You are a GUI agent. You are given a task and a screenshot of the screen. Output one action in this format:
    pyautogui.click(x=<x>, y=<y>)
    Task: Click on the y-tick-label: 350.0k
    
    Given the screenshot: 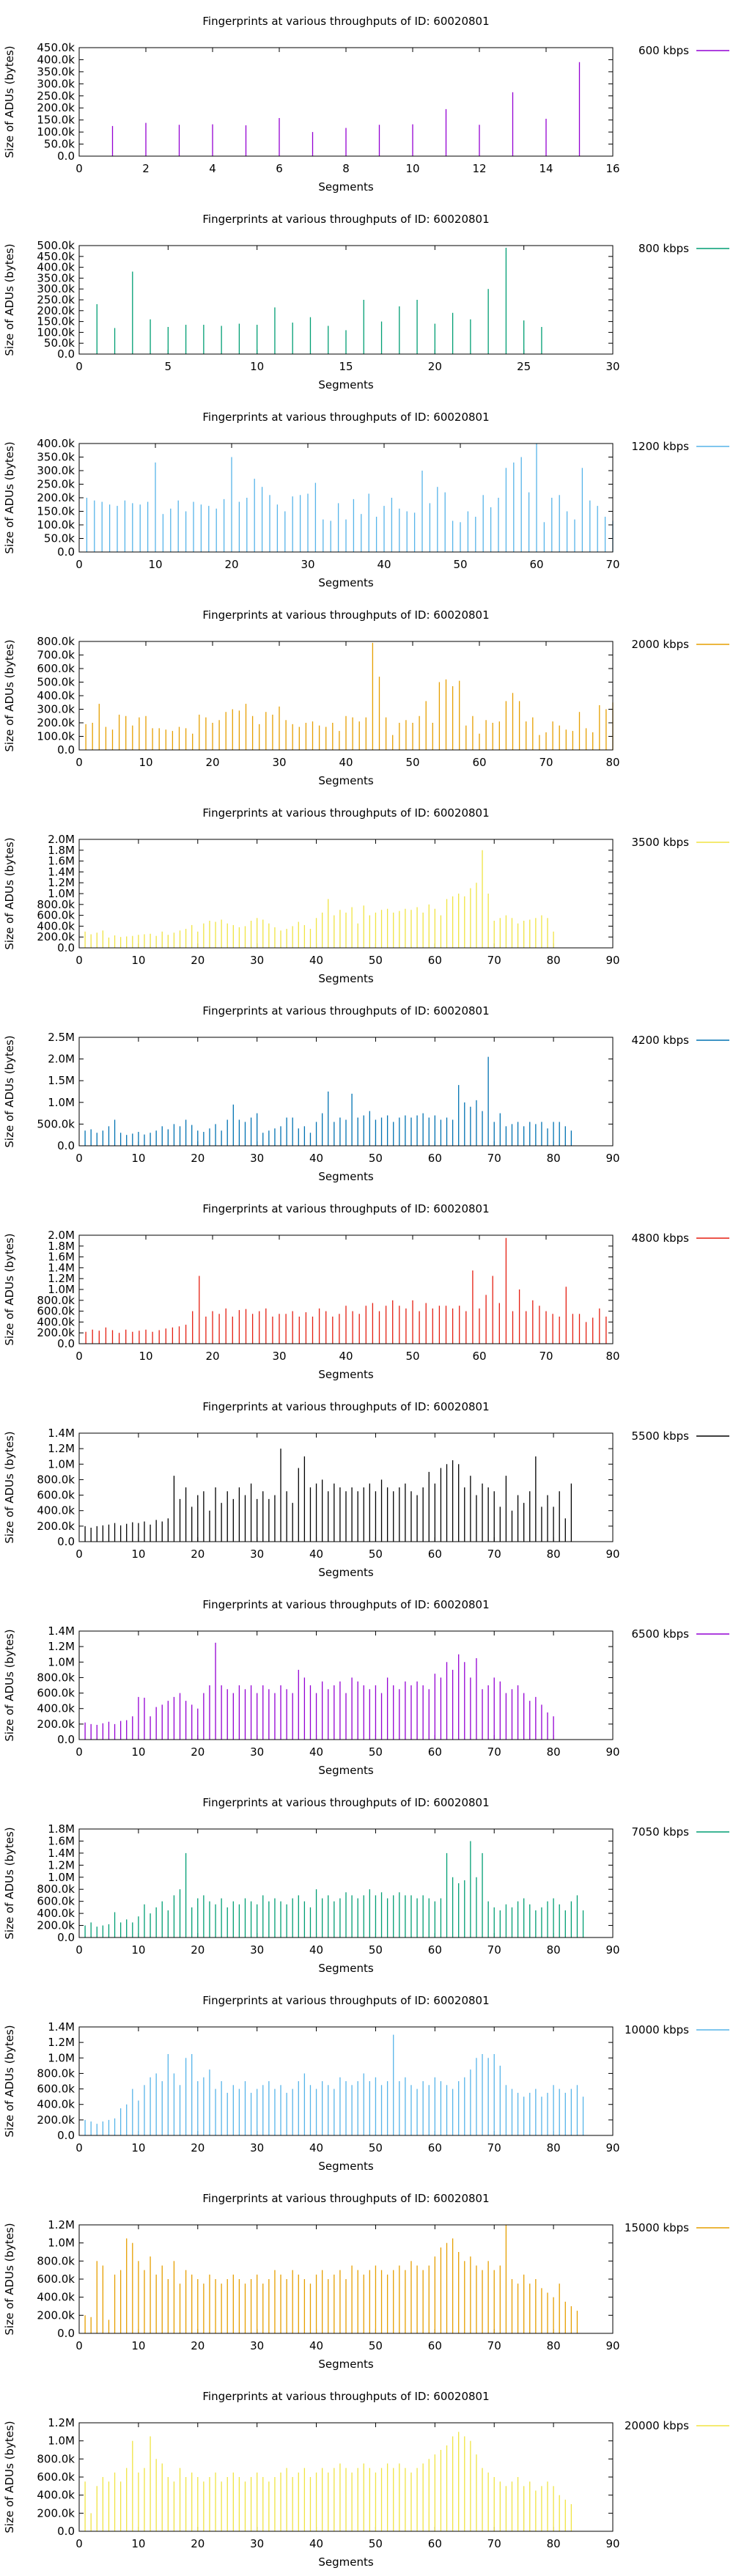 What is the action you would take?
    pyautogui.click(x=56, y=457)
    